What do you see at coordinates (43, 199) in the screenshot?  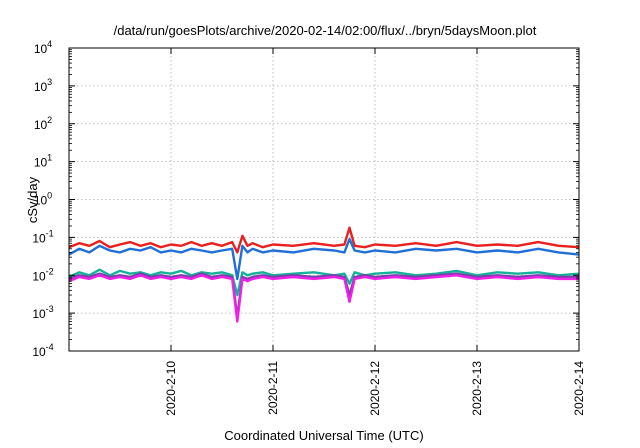 I see `y-tick-label: 10⁰` at bounding box center [43, 199].